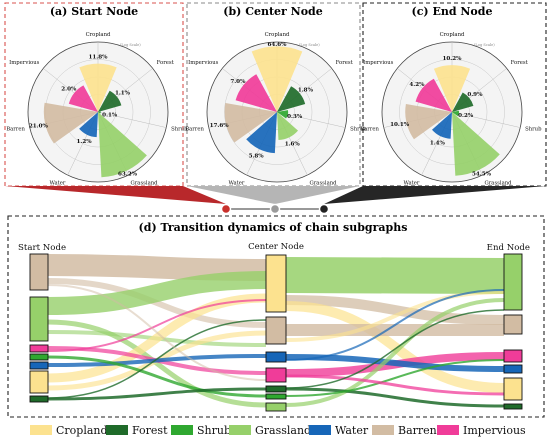  What do you see at coordinates (466, 116) in the screenshot?
I see `radar-value-label: 0.2%` at bounding box center [466, 116].